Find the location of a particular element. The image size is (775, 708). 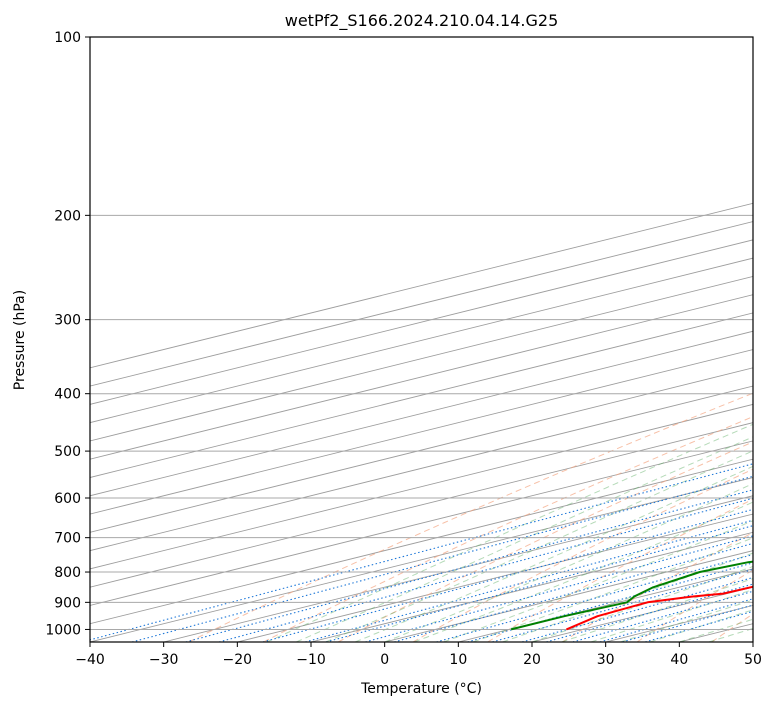

y-axis: 100 200 300 400 500 600 700 800 900 1000 is located at coordinates (67, 334).